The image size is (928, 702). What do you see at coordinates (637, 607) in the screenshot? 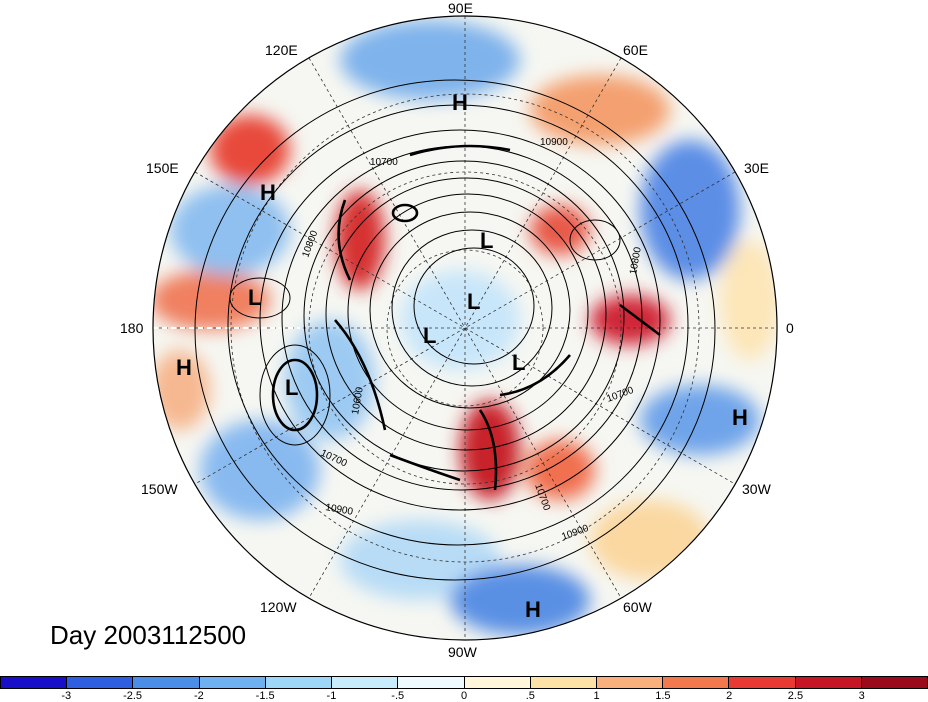
I see `lon-label-60w: 60W` at bounding box center [637, 607].